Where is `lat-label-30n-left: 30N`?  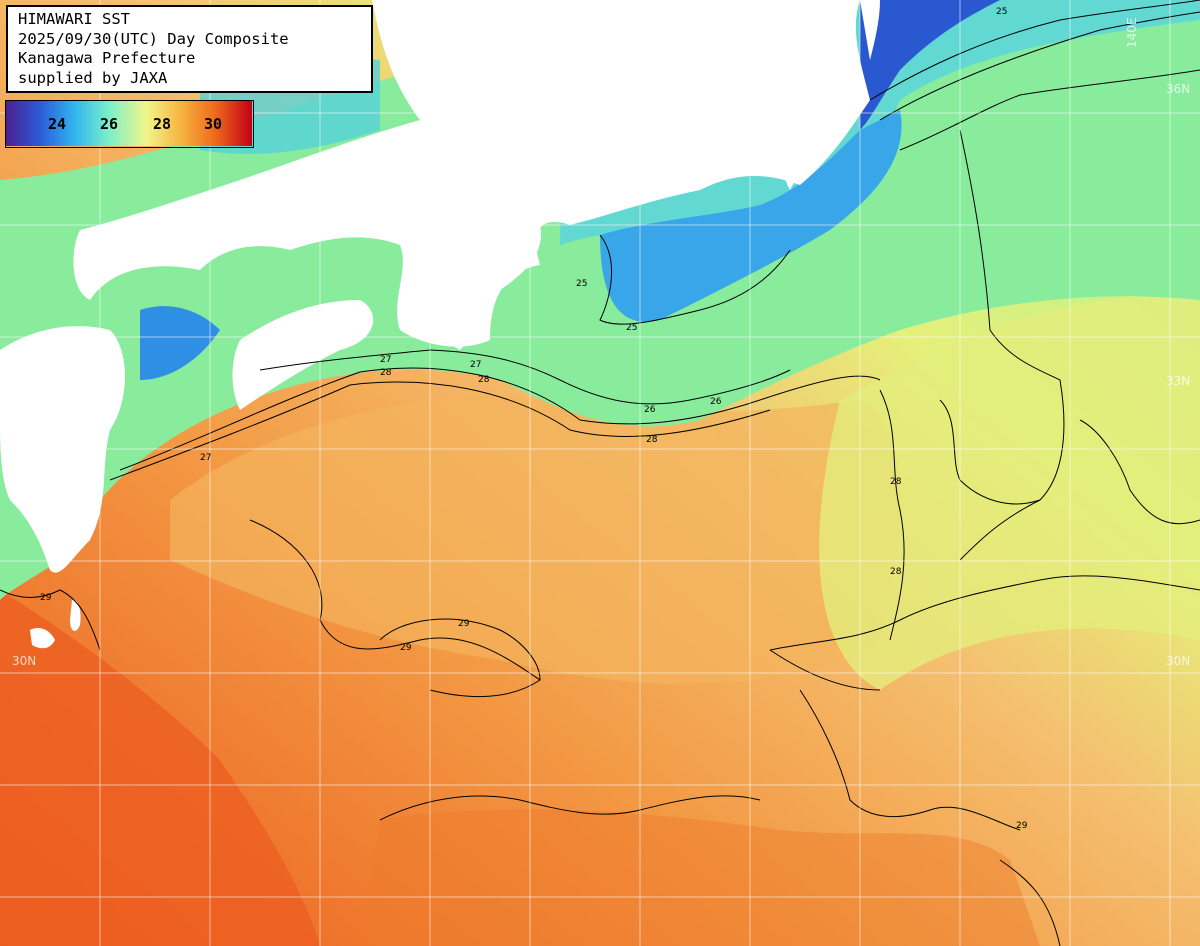 lat-label-30n-left: 30N is located at coordinates (24, 661).